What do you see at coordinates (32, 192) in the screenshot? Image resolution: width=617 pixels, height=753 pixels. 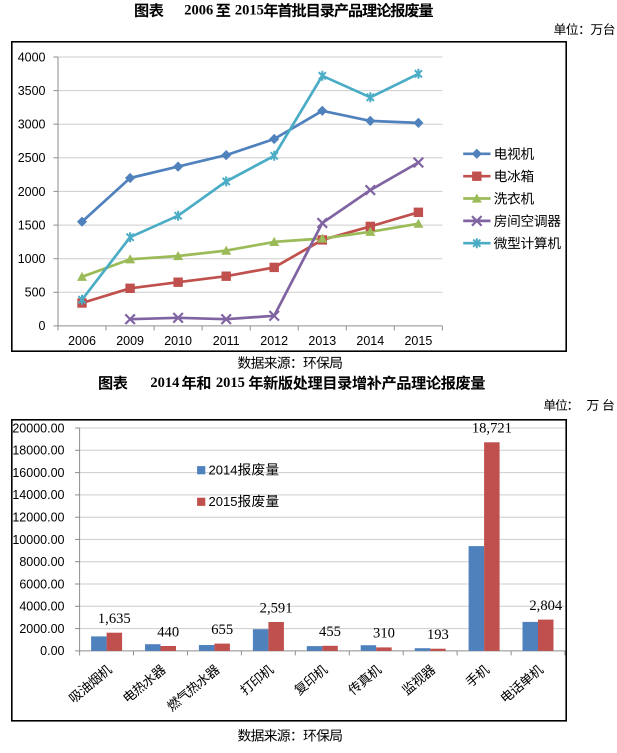 I see `svg-text: 2000` at bounding box center [32, 192].